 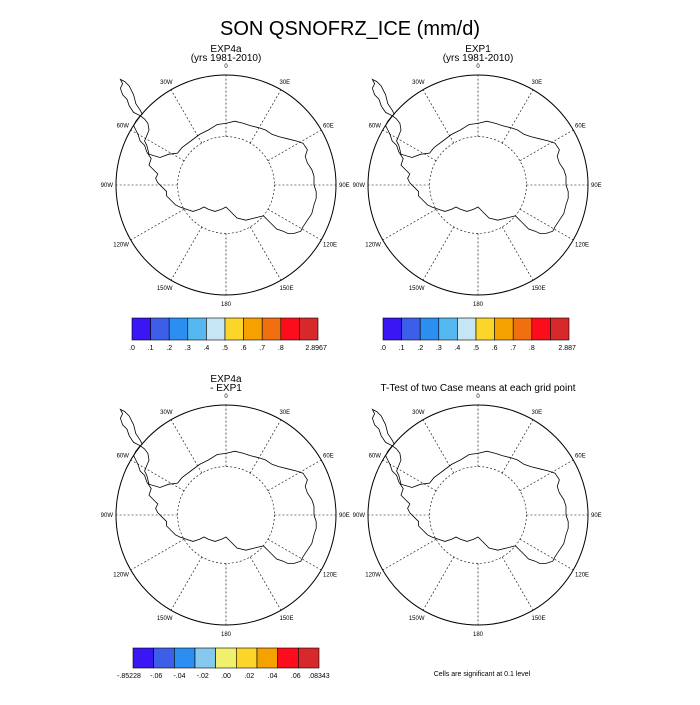 What do you see at coordinates (582, 576) in the screenshot?
I see `longitude-label: 120E` at bounding box center [582, 576].